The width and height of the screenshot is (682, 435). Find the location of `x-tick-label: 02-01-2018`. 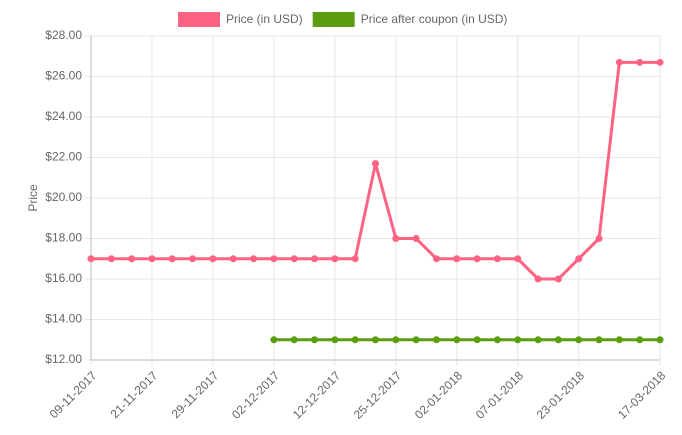

x-tick-label: 02-01-2018 is located at coordinates (439, 395).